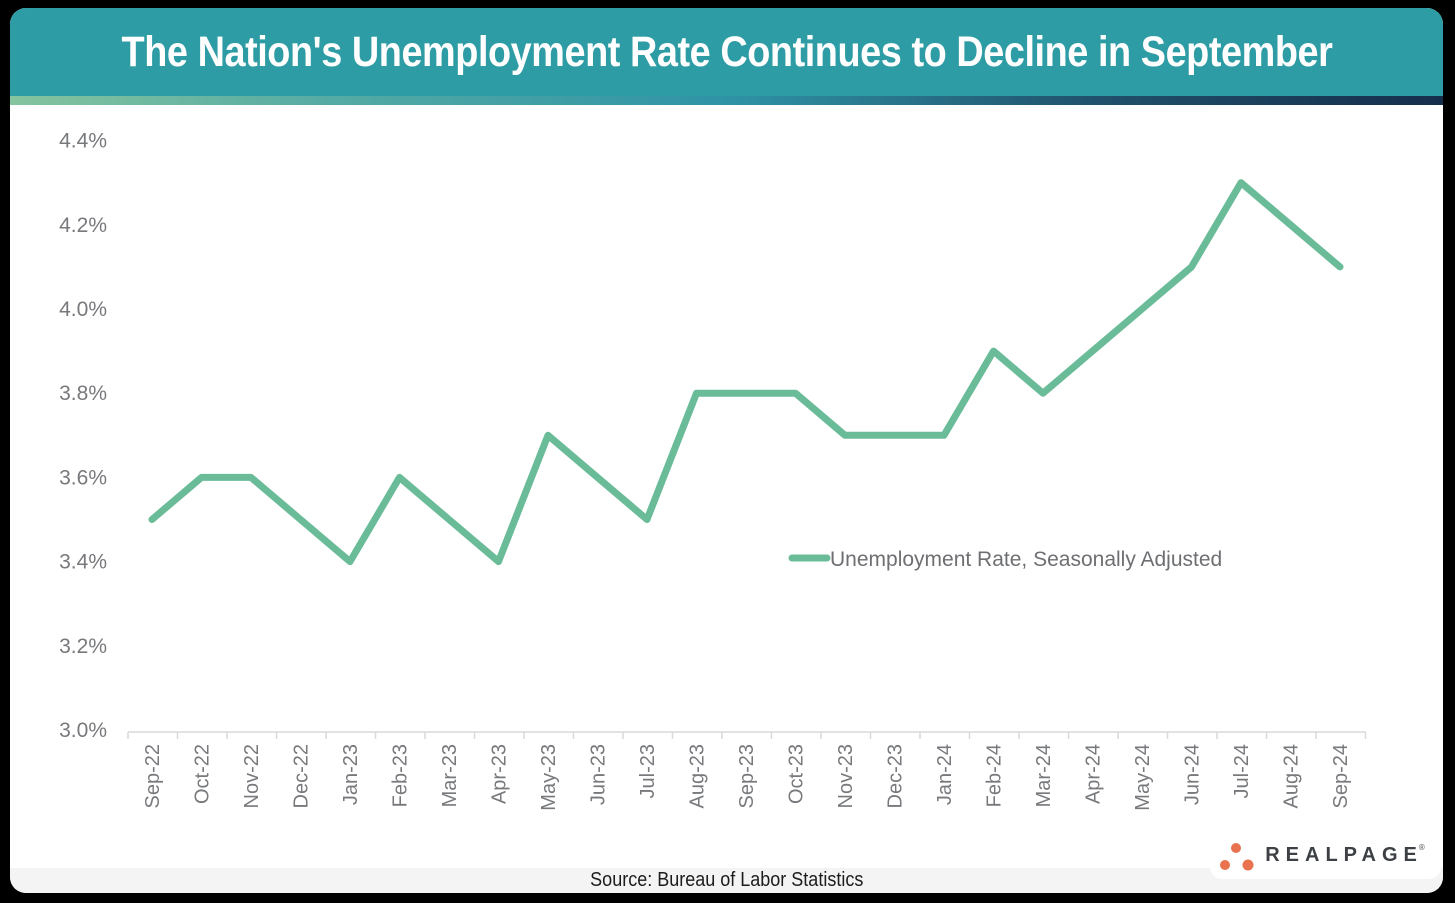 The height and width of the screenshot is (903, 1455). I want to click on source-band: Source: Bureau of Labor Statistics, so click(726, 880).